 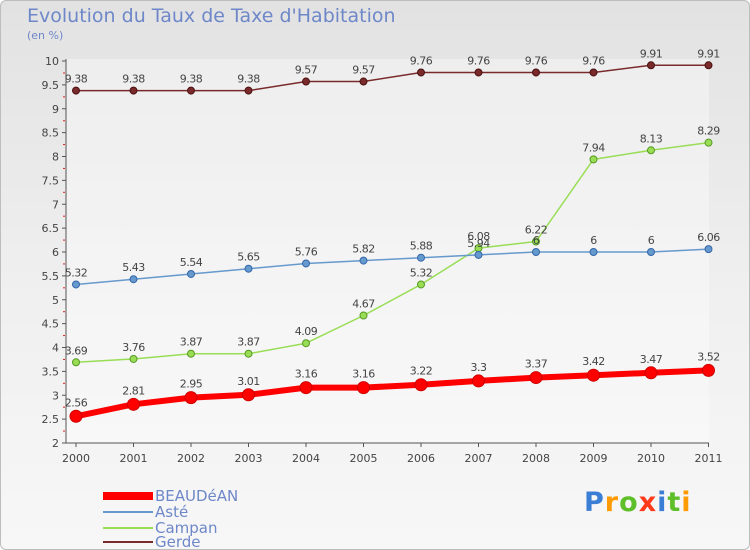 I want to click on data-label: 9.57, so click(x=306, y=70).